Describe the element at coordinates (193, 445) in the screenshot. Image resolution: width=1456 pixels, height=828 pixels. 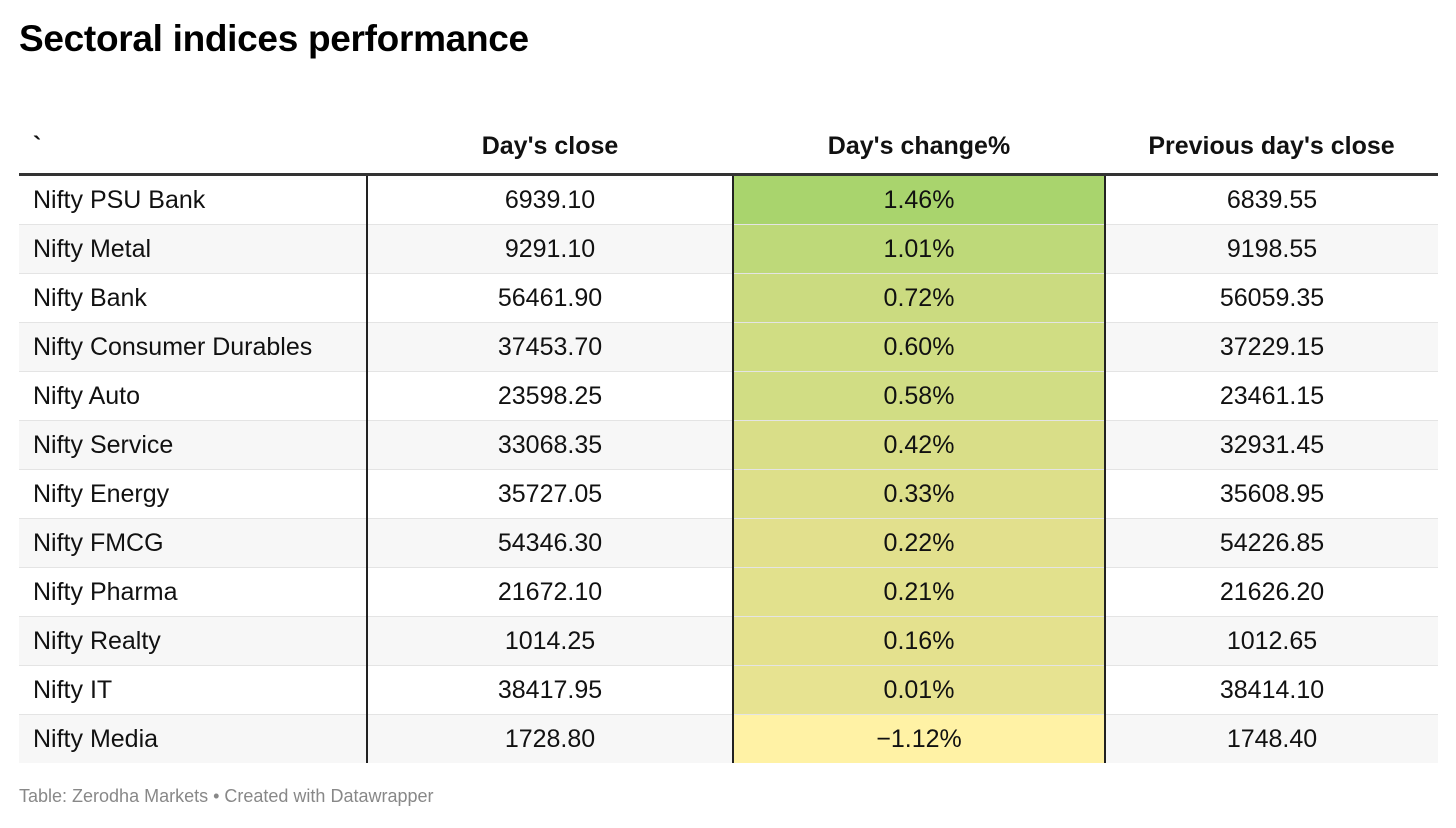
I see `index-name-cell: Nifty Service` at that location.